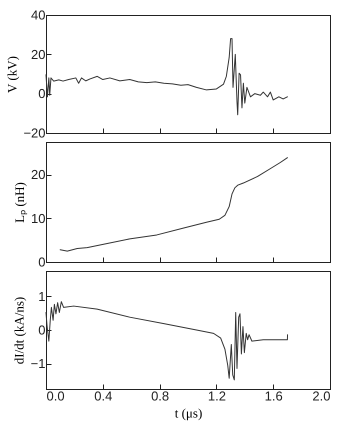 Image resolution: width=343 pixels, height=437 pixels. I want to click on x-axis-title: t (μs), so click(188, 413).